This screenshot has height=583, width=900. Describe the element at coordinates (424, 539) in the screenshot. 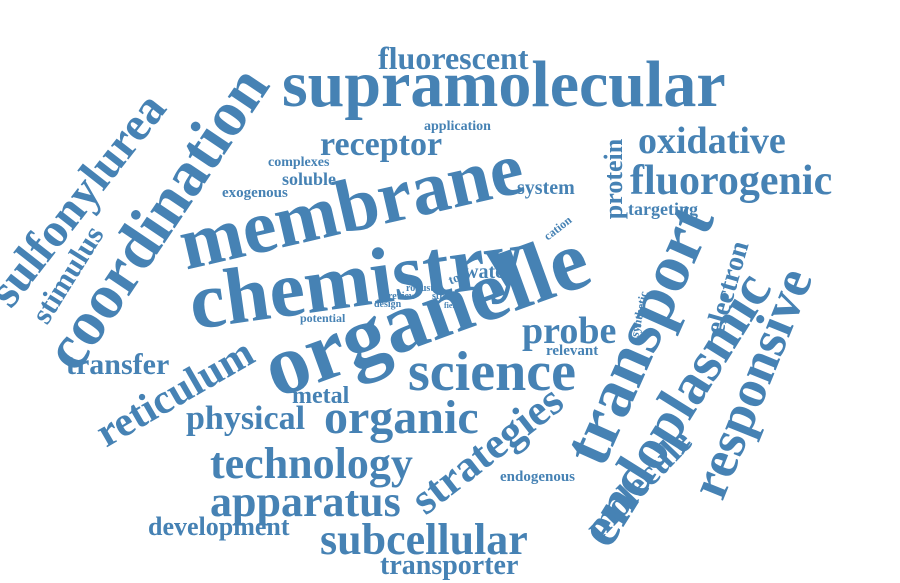

I see `word-subcellular: subcellular` at that location.